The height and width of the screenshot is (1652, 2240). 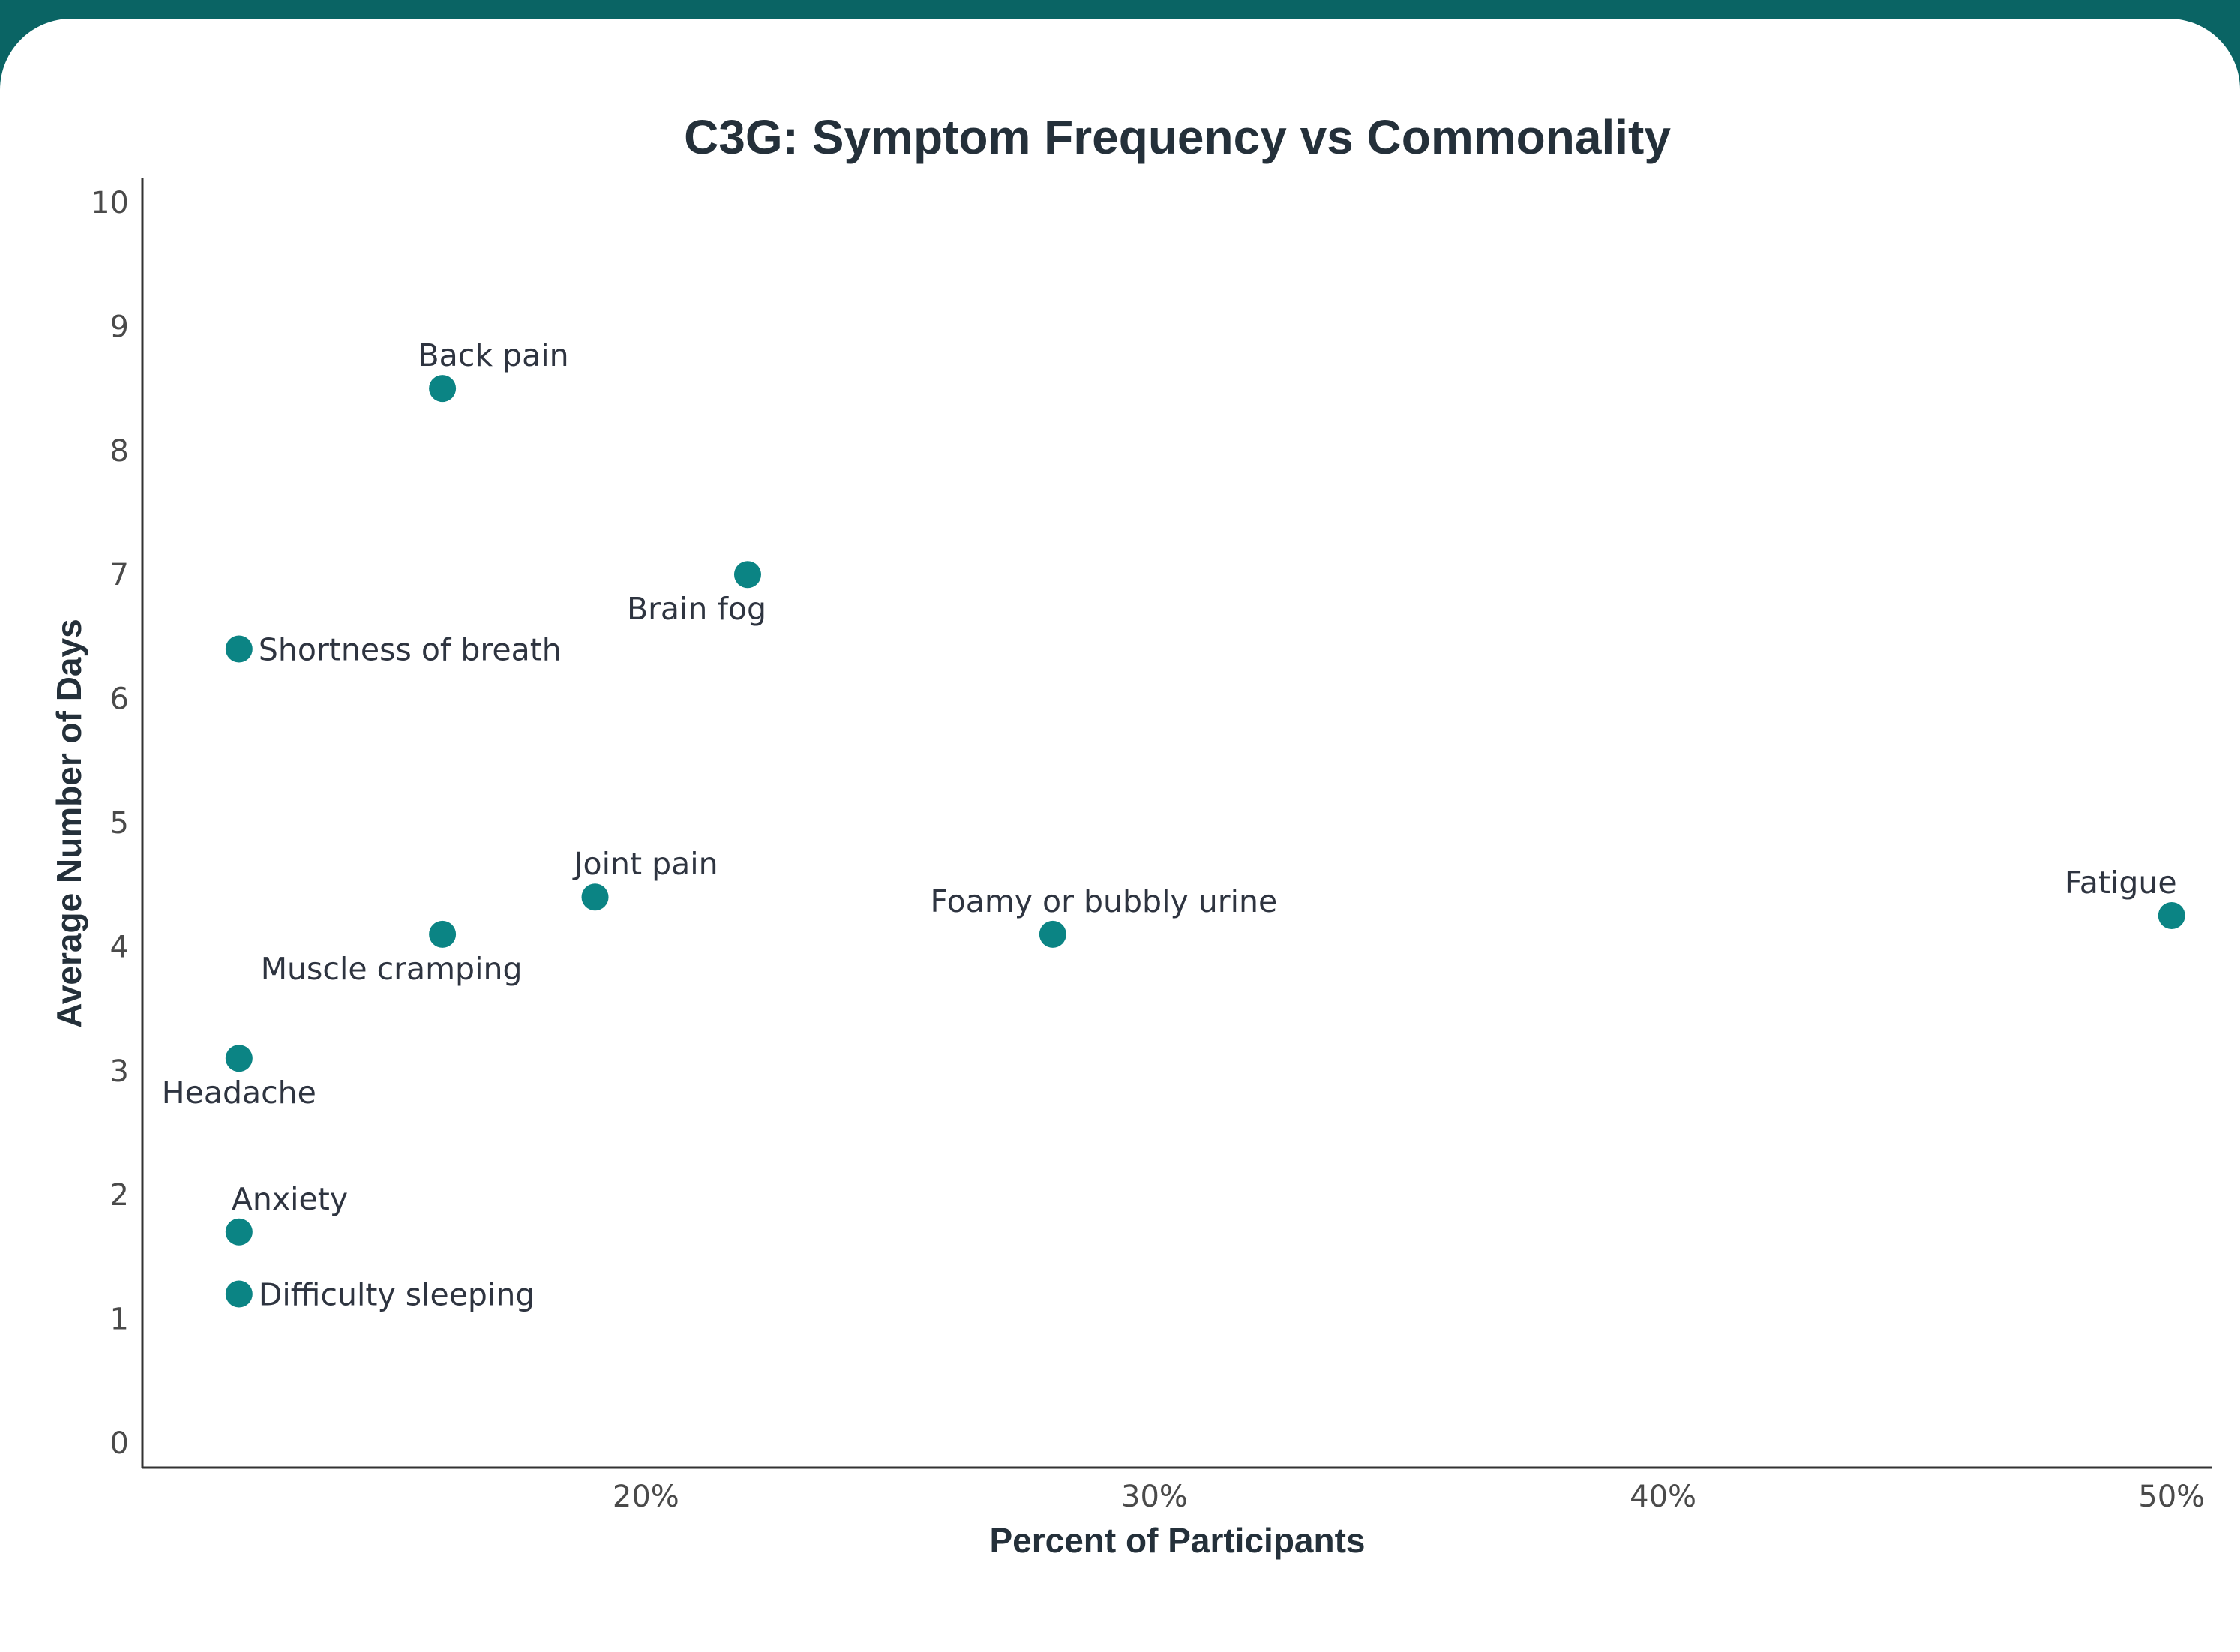 What do you see at coordinates (392, 969) in the screenshot?
I see `point-label: Muscle cramping` at bounding box center [392, 969].